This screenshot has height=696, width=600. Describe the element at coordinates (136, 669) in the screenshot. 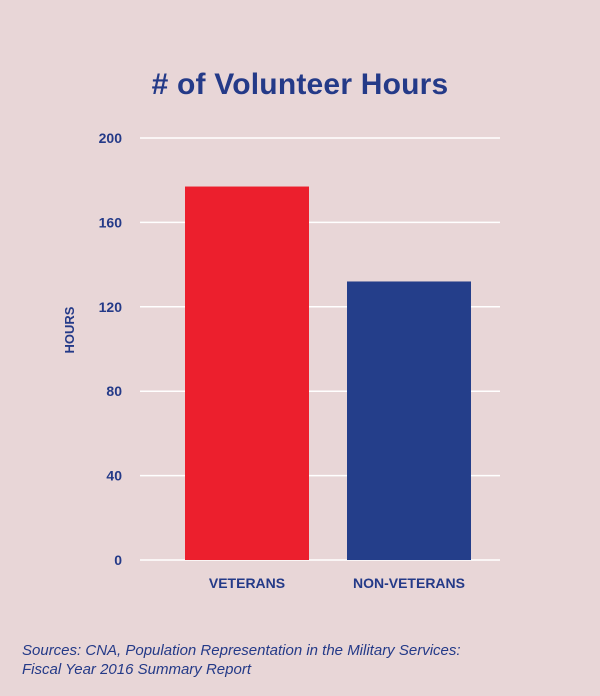

I see `source-line-2: Fiscal Year 2016 Summary Report` at that location.